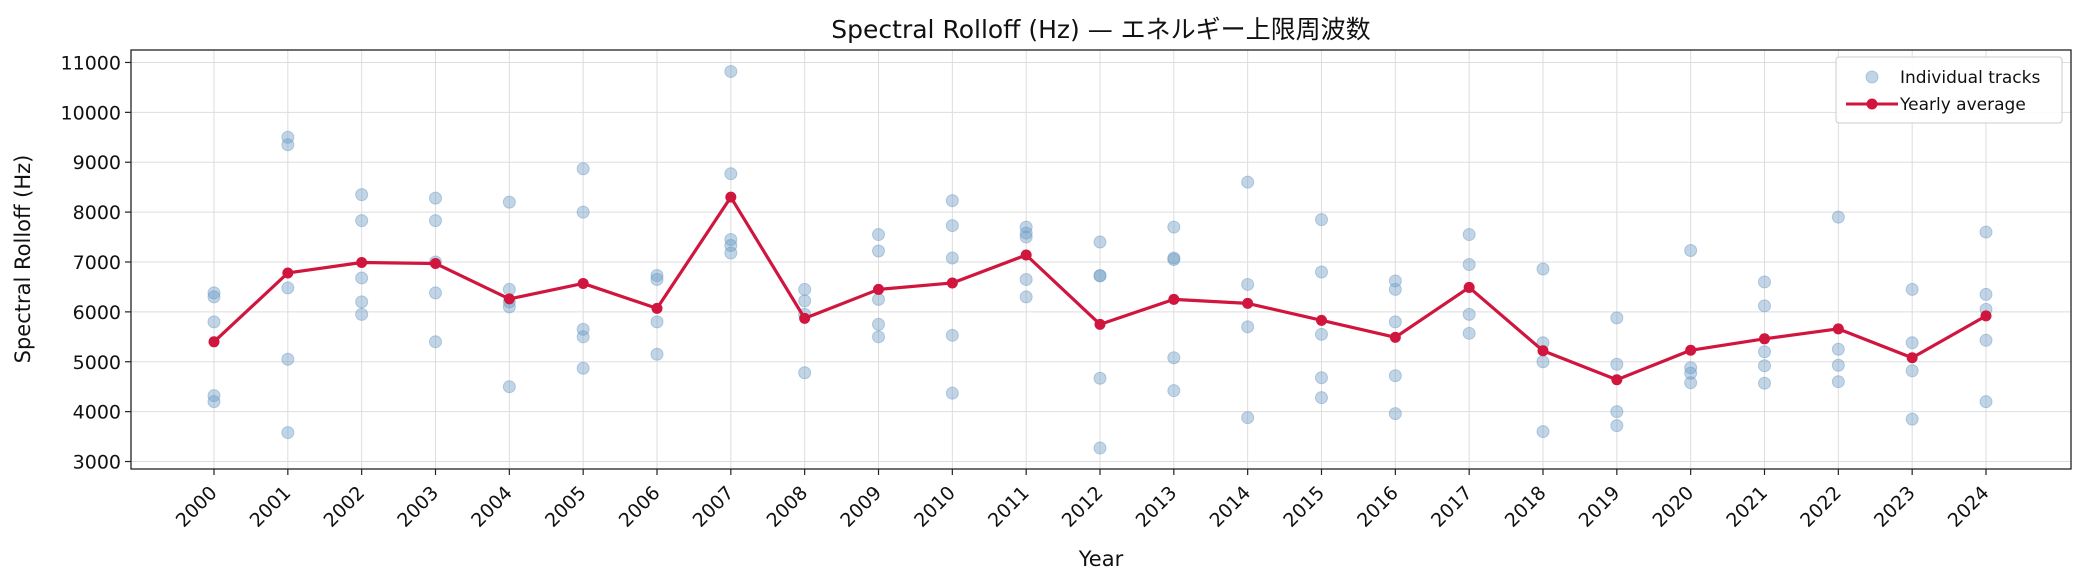 The height and width of the screenshot is (585, 2085). What do you see at coordinates (97, 313) in the screenshot?
I see `y-tick-label: 6000` at bounding box center [97, 313].